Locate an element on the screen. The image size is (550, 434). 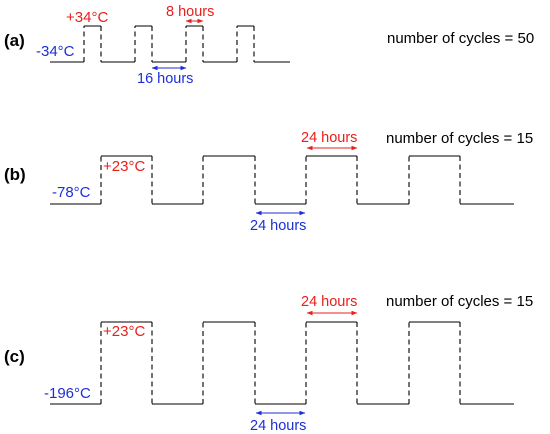
low-temp-label: -196°C is located at coordinates (67, 393).